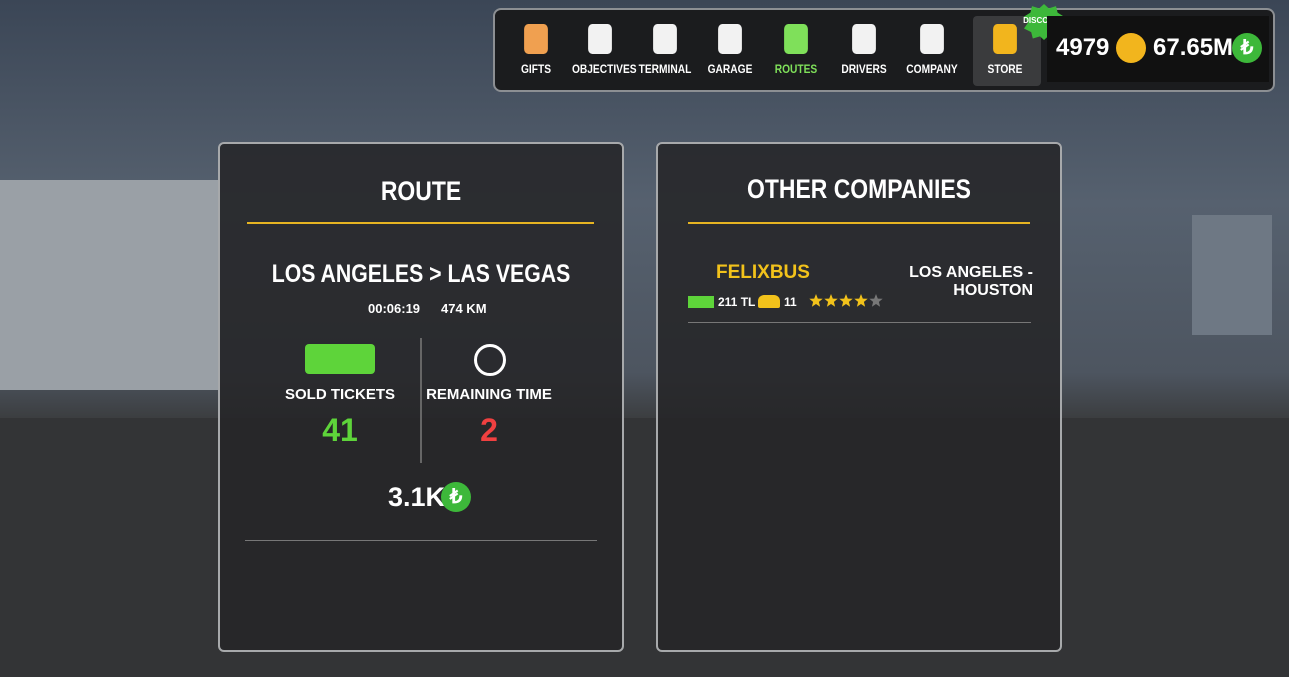  Describe the element at coordinates (790, 302) in the screenshot. I see `company-drivers: 11` at that location.